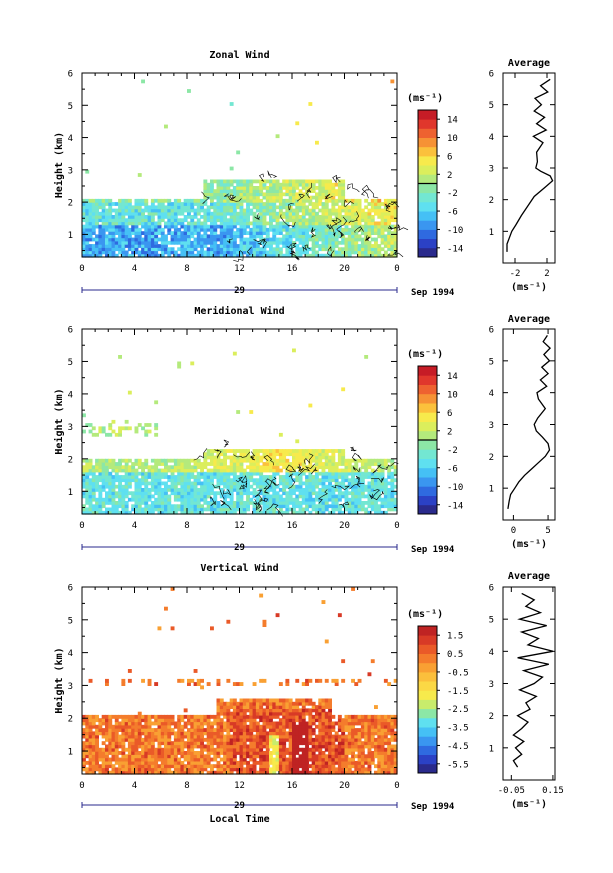 The height and width of the screenshot is (873, 613). What do you see at coordinates (491, 490) in the screenshot?
I see `average-y-tick-label: 1` at bounding box center [491, 490].